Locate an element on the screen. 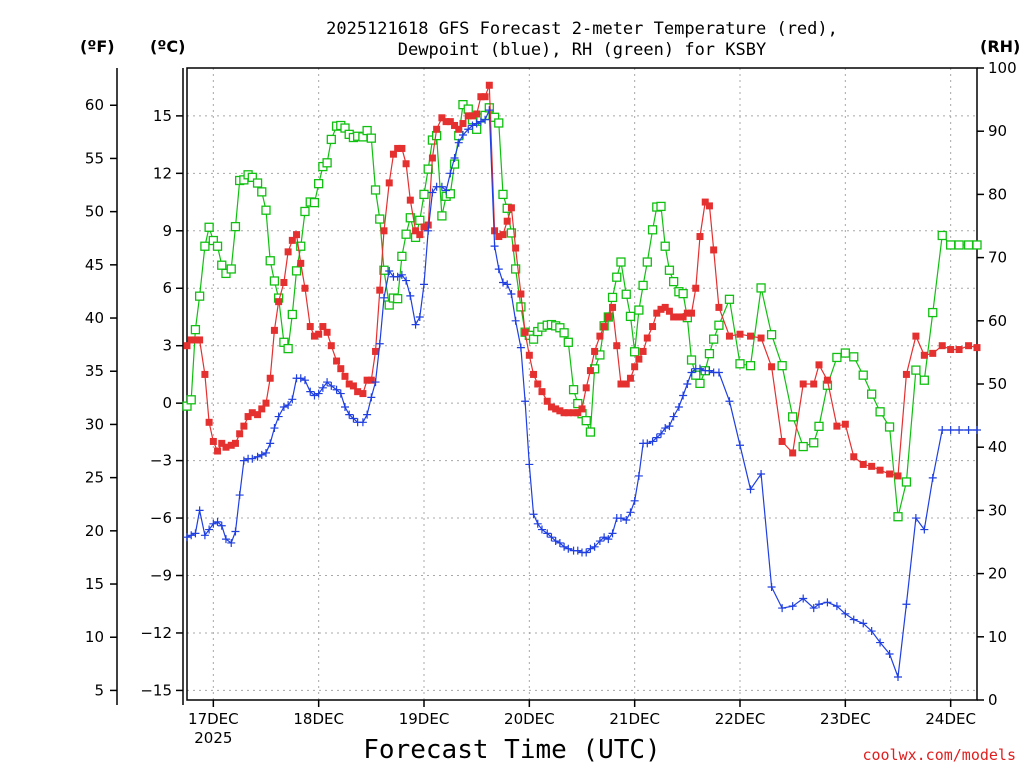 This screenshot has height=768, width=1024. celsius-tick-label: −3 is located at coordinates (161, 461).